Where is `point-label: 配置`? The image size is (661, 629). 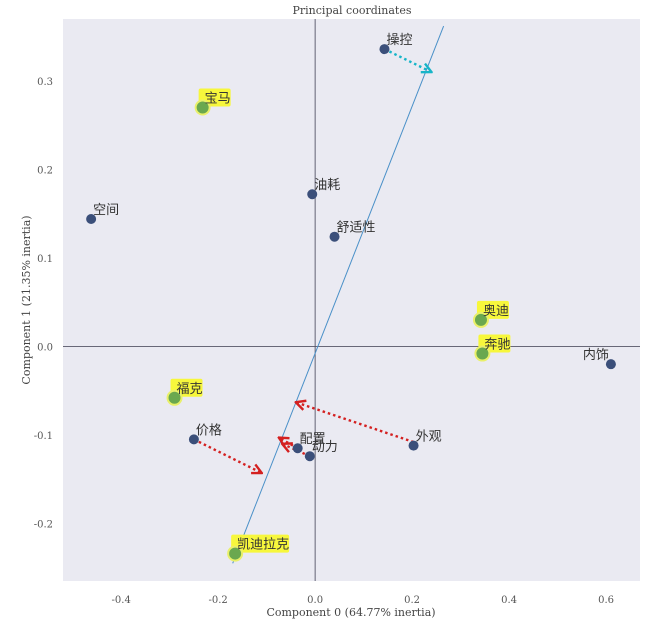 point-label: 配置 is located at coordinates (313, 439).